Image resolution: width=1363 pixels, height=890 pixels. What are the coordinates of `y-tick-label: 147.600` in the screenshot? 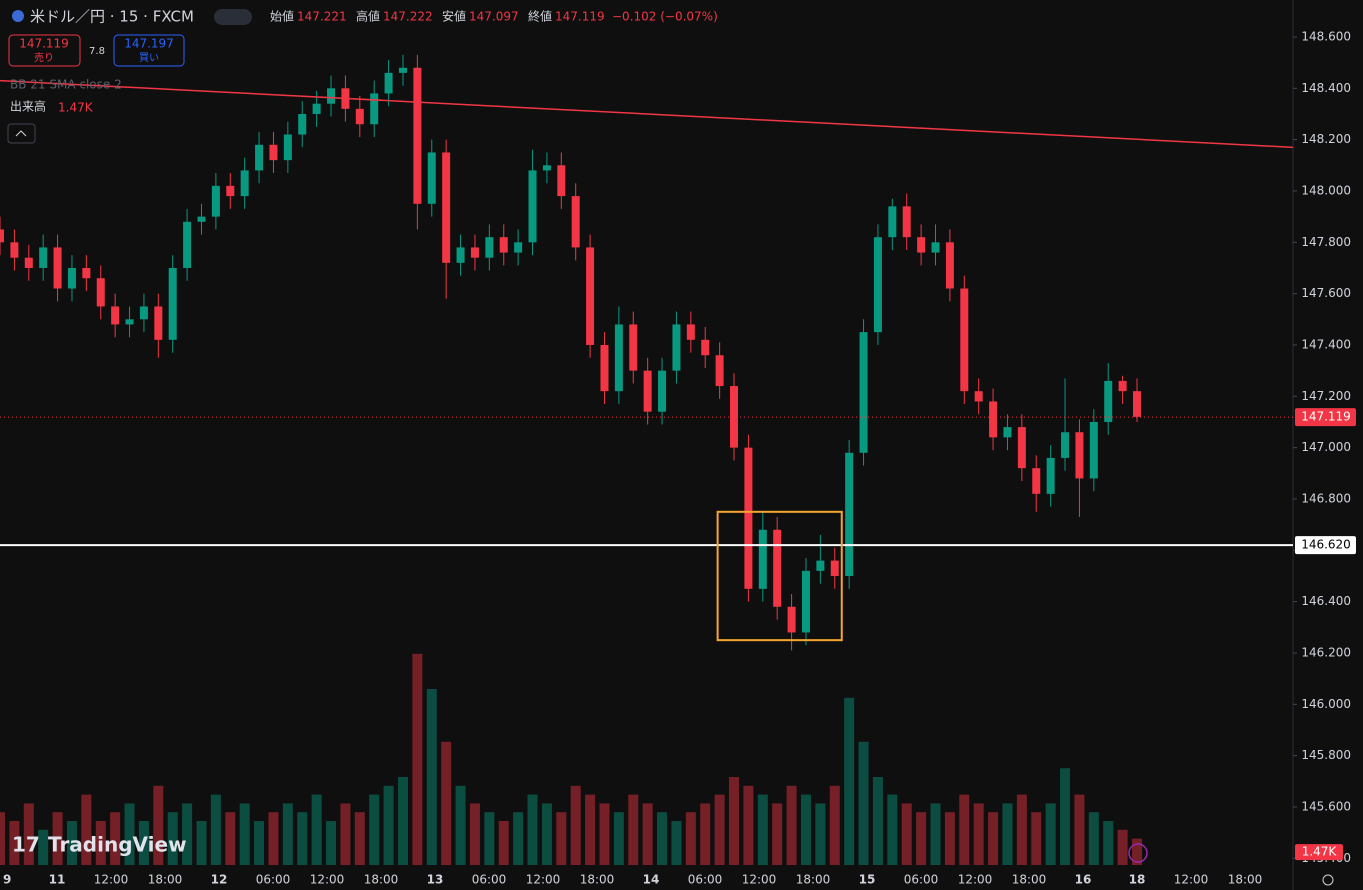 It's located at (1326, 293).